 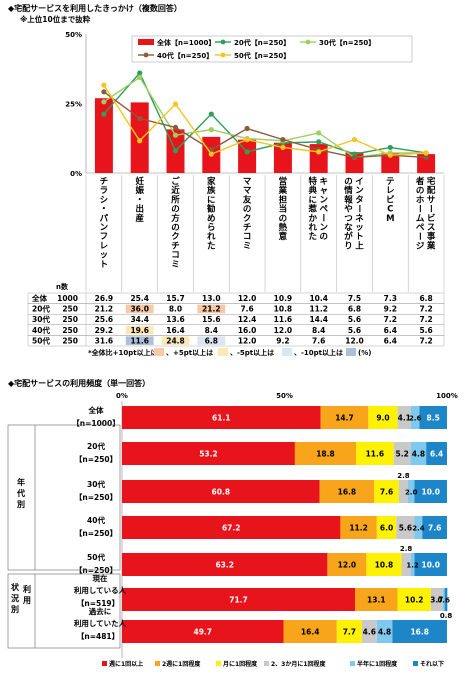 I want to click on chart2-row-label: 過去に, so click(x=100, y=611).